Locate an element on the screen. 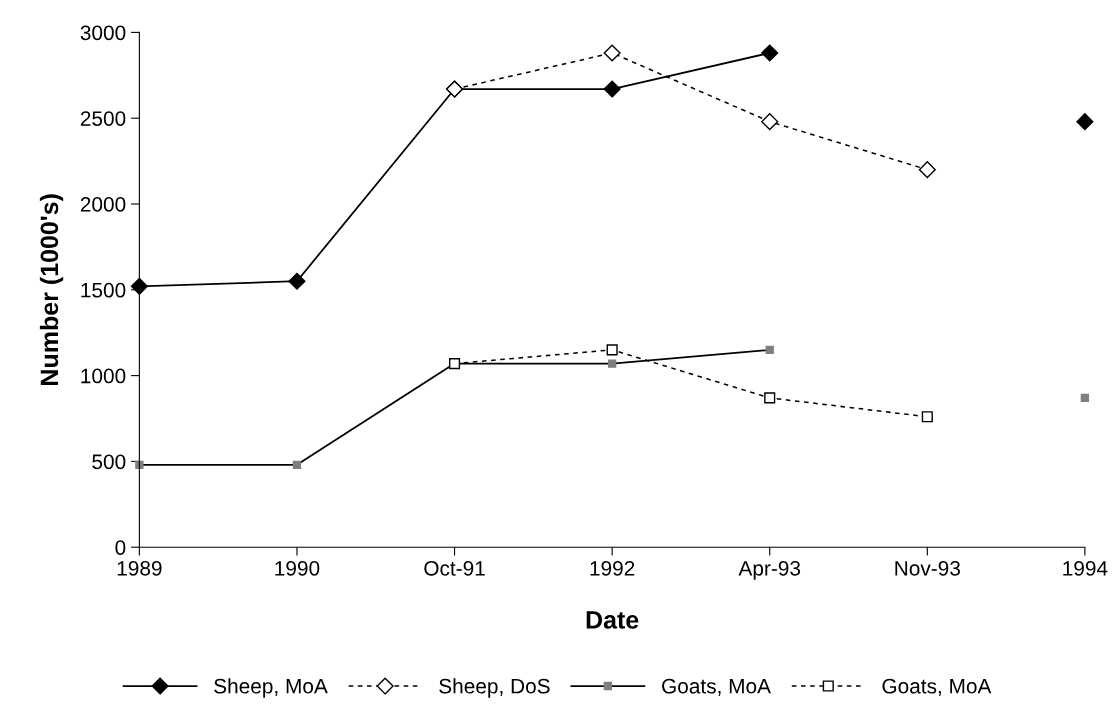  legend-label: Sheep, MoA is located at coordinates (271, 688).